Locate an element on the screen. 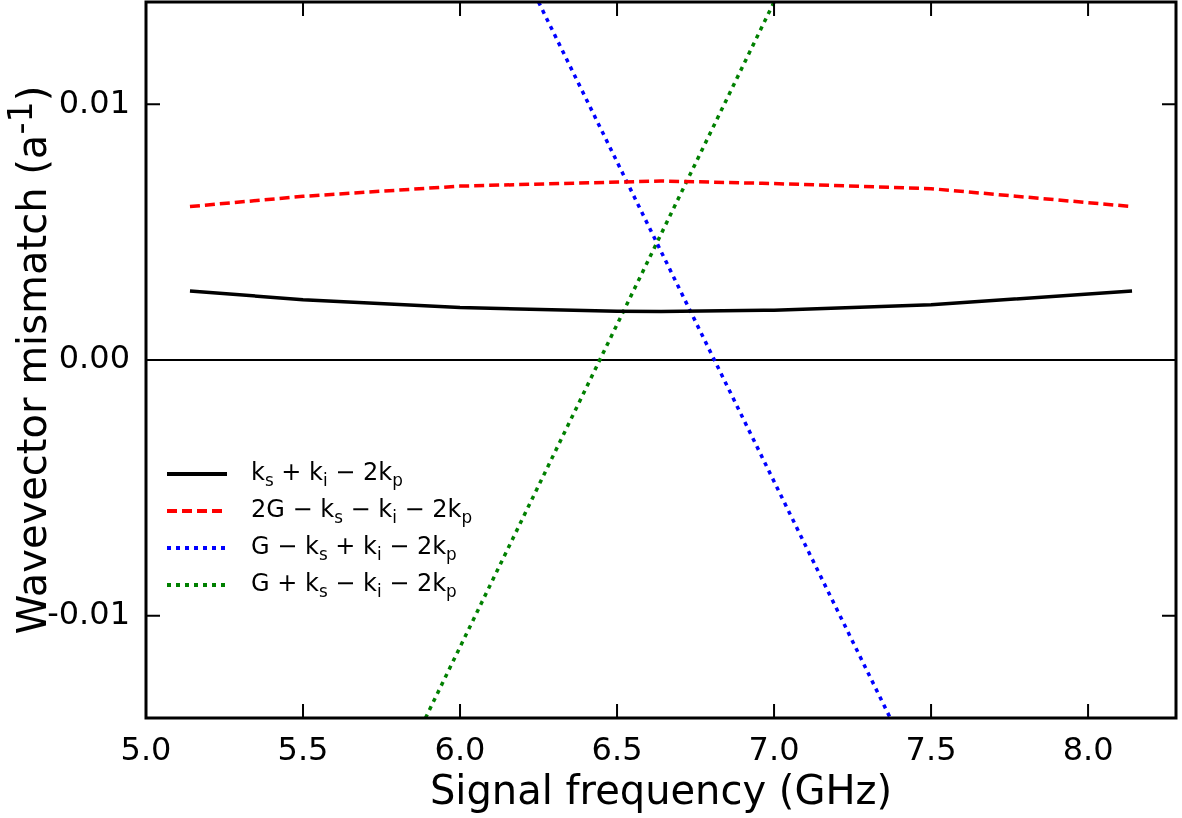  y-tick-label: 0.00 is located at coordinates (94, 357).